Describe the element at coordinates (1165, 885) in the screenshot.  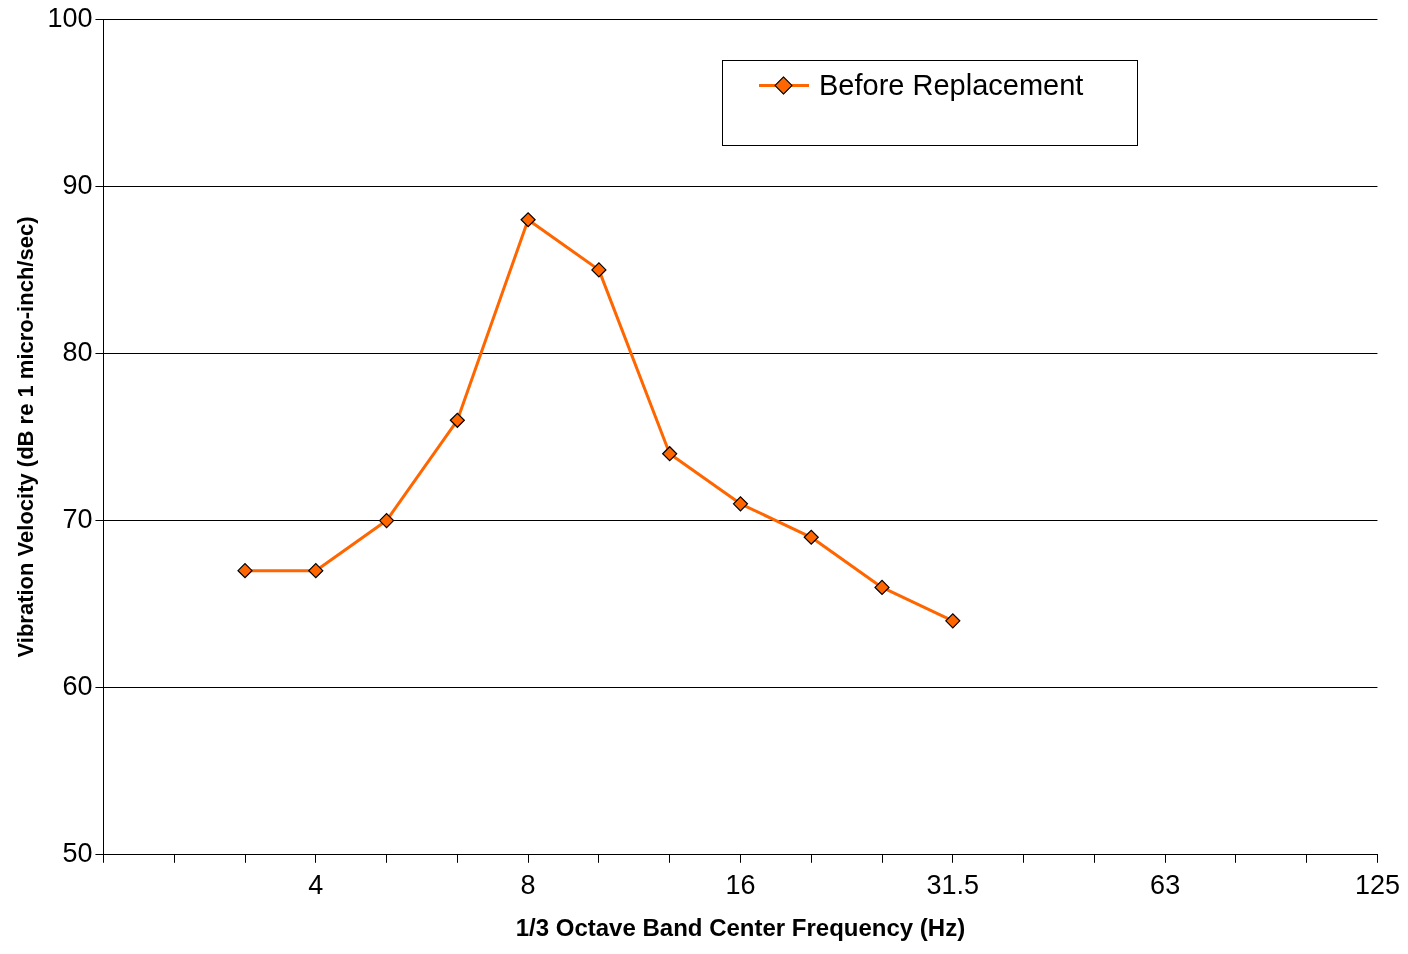
I see `x-tick-label: 63` at that location.